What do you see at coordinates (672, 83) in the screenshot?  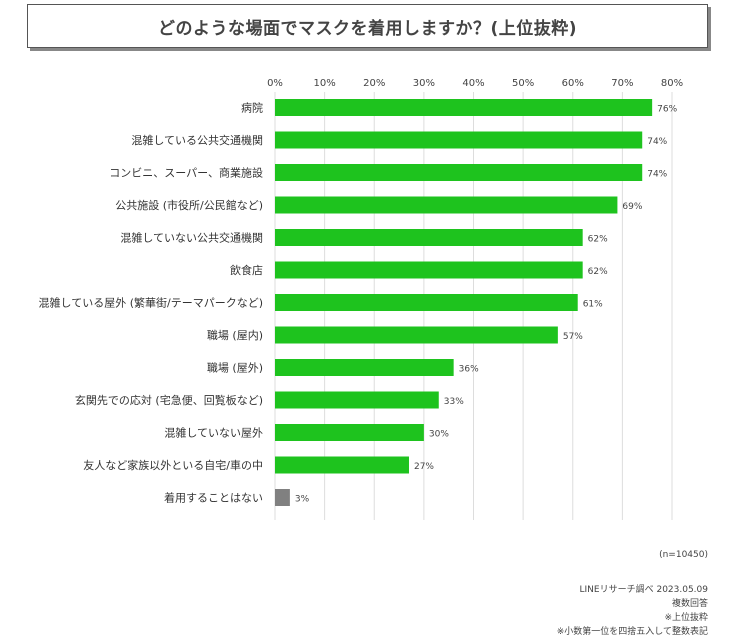 I see `x-tick-label: 80%` at bounding box center [672, 83].